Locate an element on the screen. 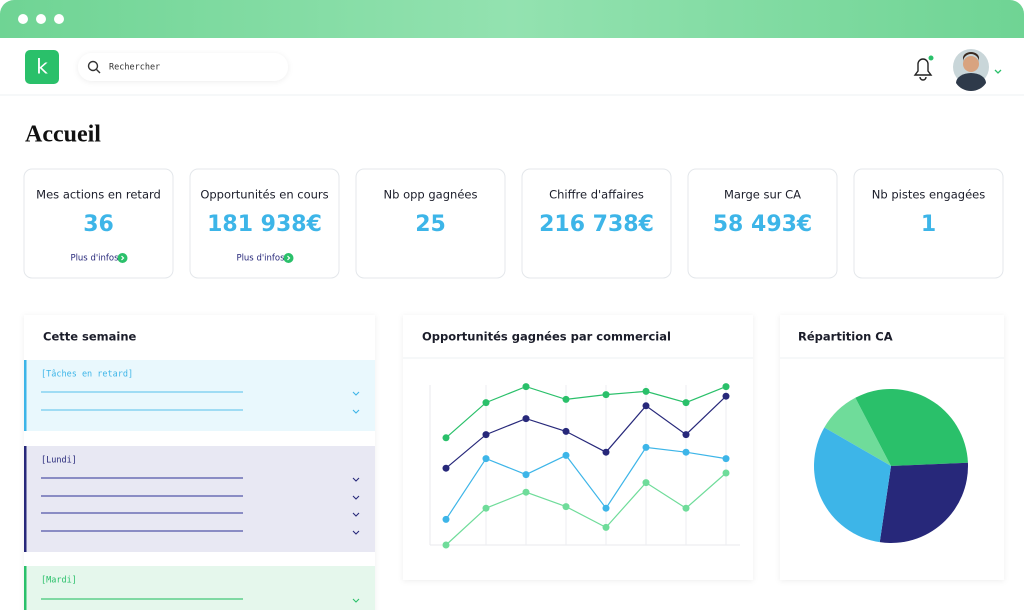 This screenshot has width=1024, height=610. pie-chart is located at coordinates (890, 466).